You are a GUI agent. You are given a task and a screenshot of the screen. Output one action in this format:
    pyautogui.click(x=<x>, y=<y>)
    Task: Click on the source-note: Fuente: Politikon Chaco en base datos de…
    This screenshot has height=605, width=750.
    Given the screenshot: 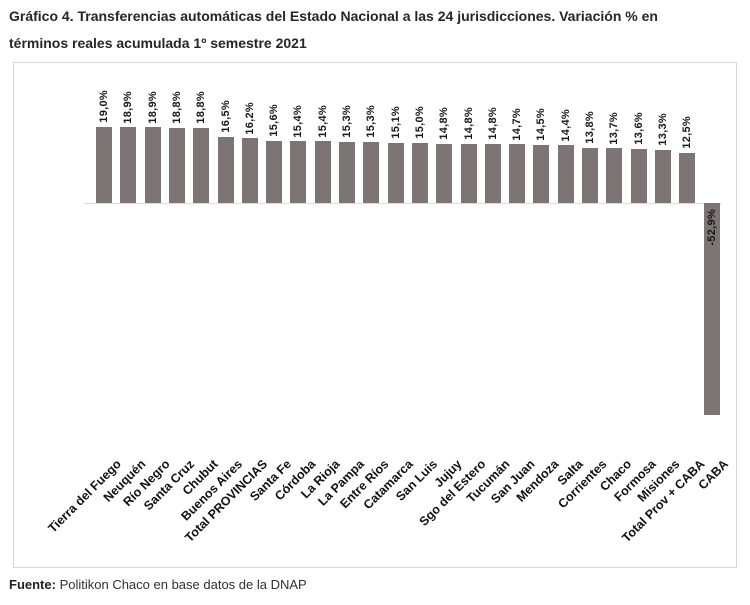 What is the action you would take?
    pyautogui.click(x=158, y=584)
    